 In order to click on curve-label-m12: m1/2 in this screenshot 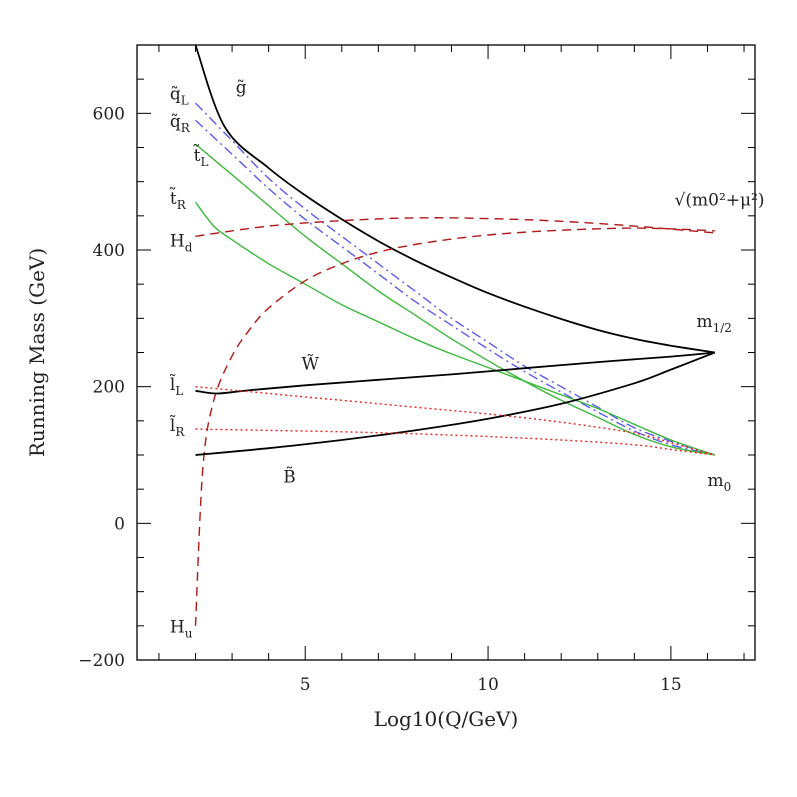, I will do `click(713, 323)`.